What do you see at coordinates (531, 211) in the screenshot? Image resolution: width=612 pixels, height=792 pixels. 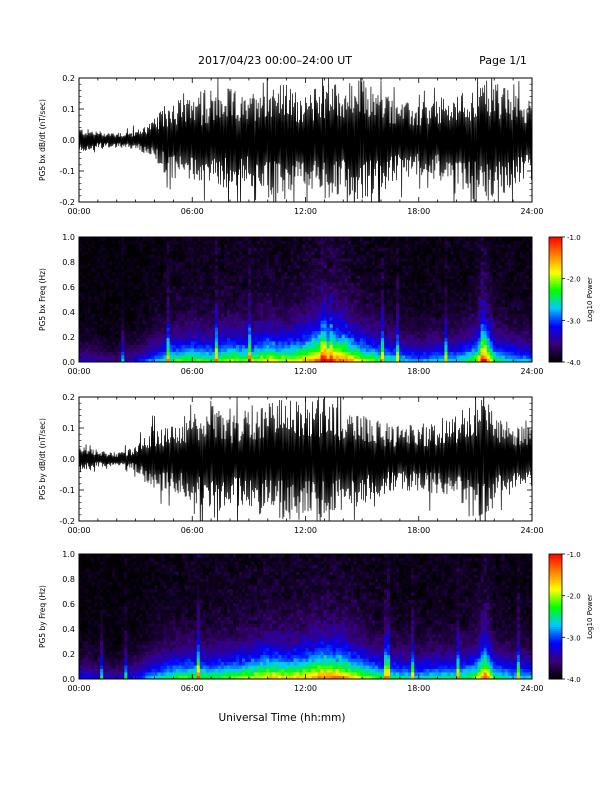 I see `x-tick-label: 24:00` at bounding box center [531, 211].